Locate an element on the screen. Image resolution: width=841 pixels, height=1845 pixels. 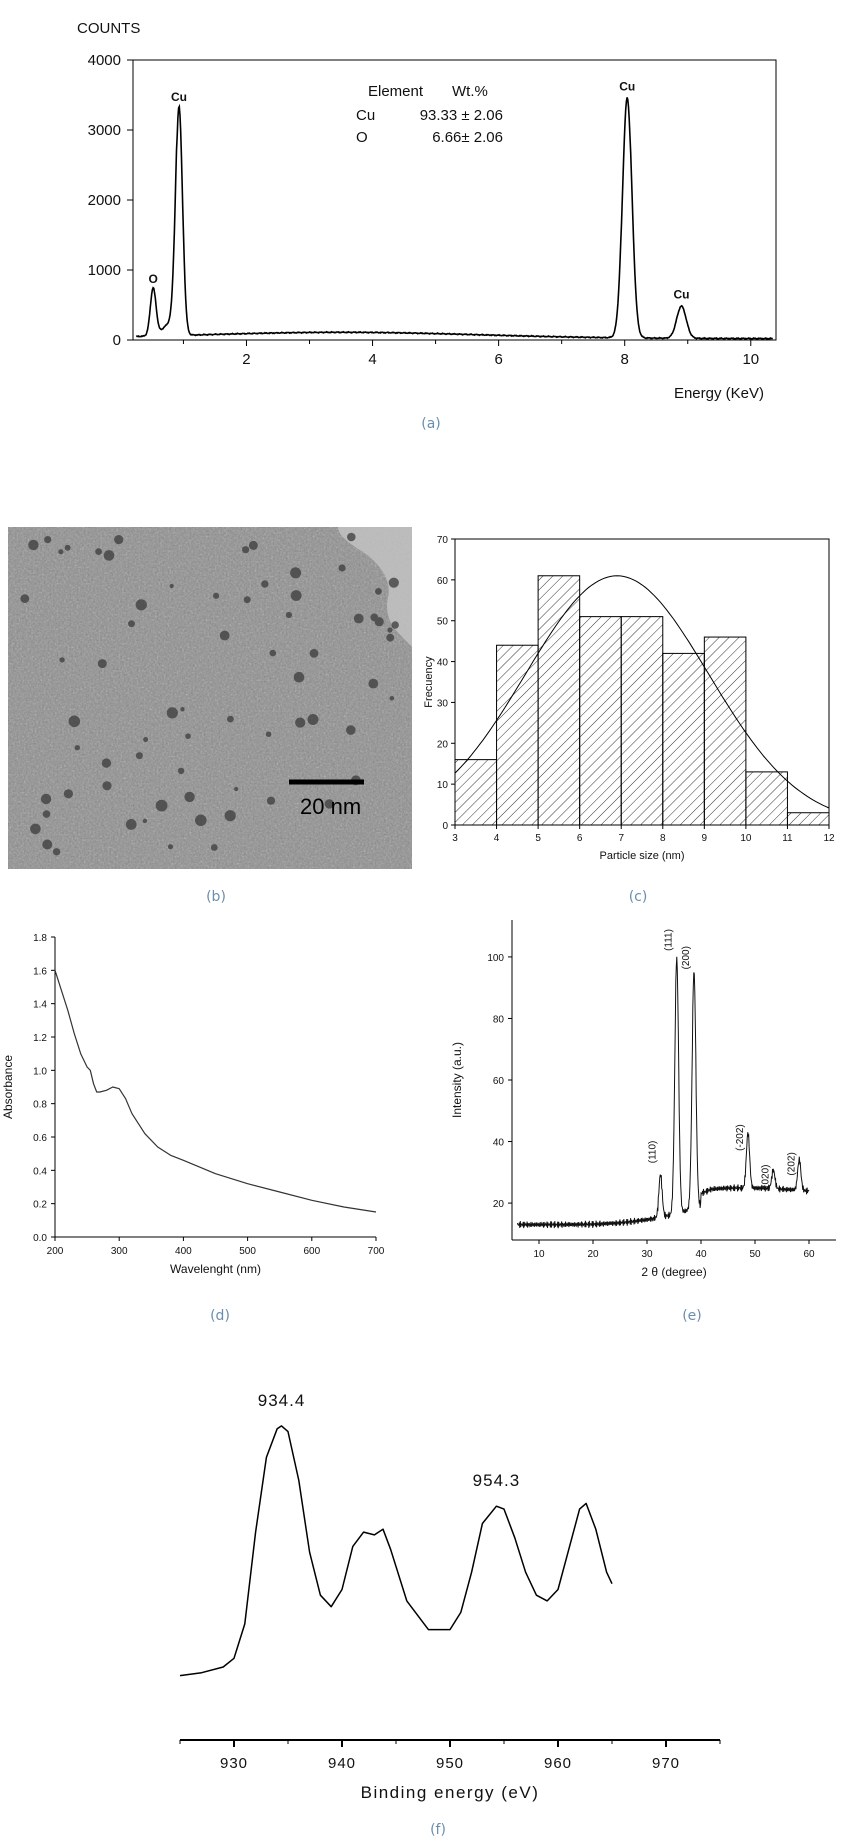
x-tick-label: 8 is located at coordinates (625, 359).